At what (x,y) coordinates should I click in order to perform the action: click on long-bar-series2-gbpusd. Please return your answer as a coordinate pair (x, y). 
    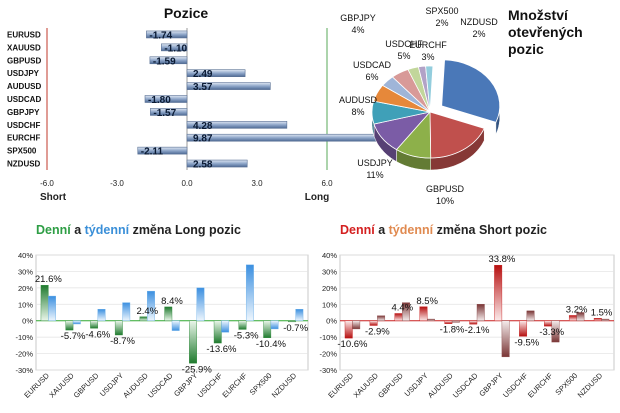
    Looking at the image, I should click on (101, 315).